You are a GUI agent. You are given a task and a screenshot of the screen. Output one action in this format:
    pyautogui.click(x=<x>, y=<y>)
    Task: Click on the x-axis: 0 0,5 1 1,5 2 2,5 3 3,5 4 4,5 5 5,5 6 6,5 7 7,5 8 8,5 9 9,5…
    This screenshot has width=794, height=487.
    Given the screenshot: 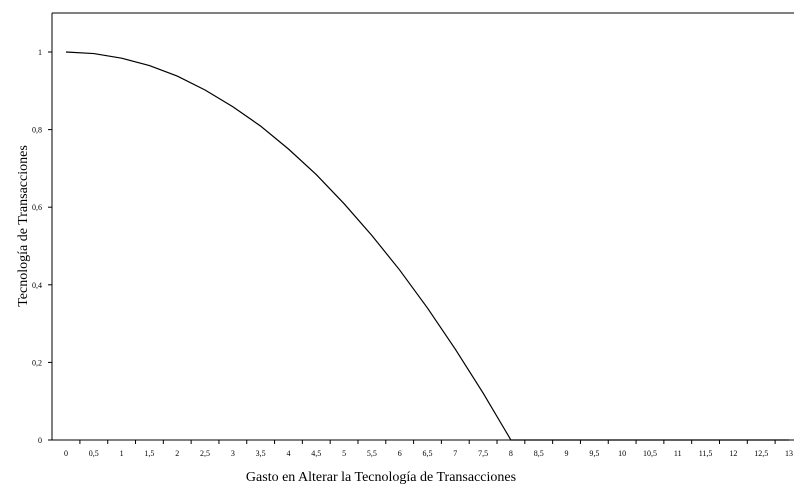 What is the action you would take?
    pyautogui.click(x=423, y=448)
    